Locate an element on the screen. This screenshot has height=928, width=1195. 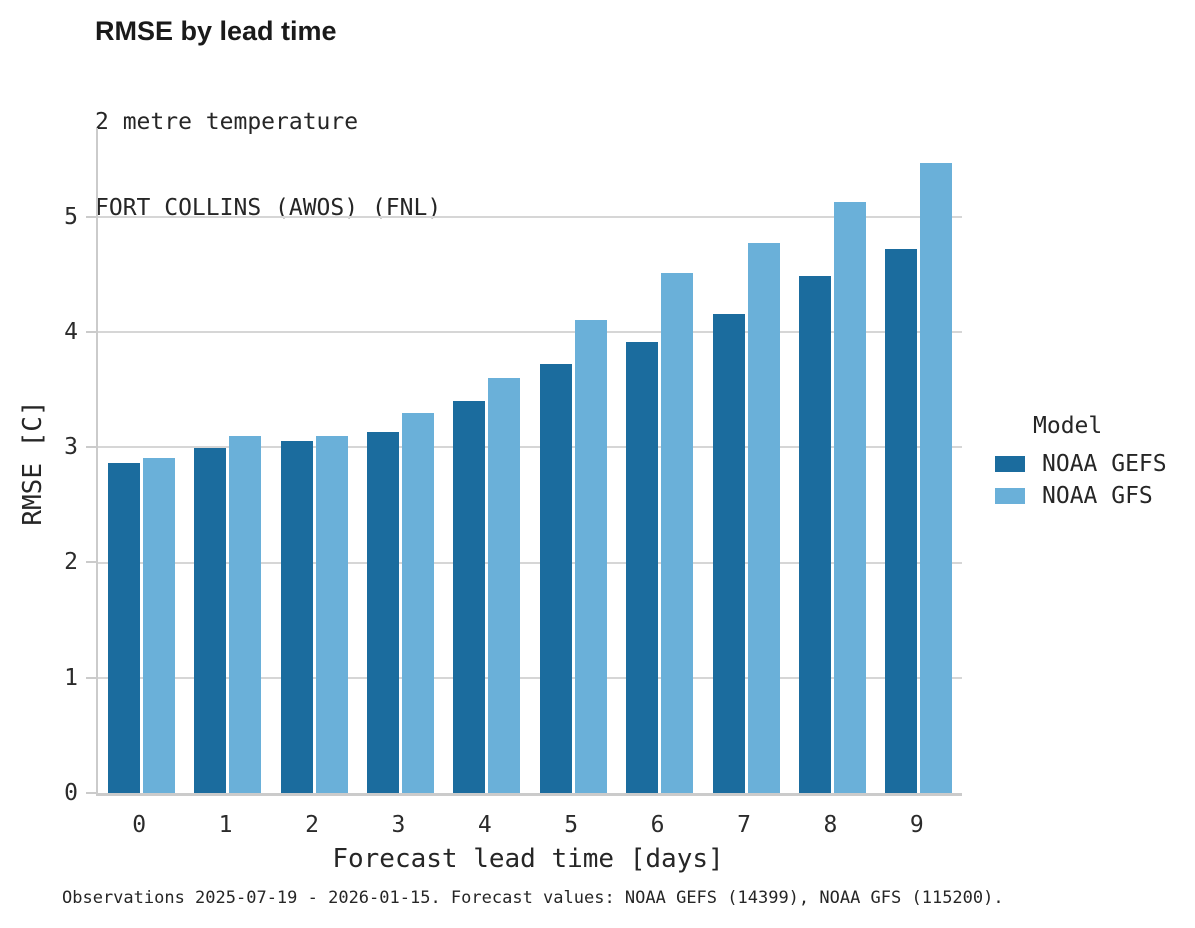
x-tick-label-9: 9 is located at coordinates (916, 825).